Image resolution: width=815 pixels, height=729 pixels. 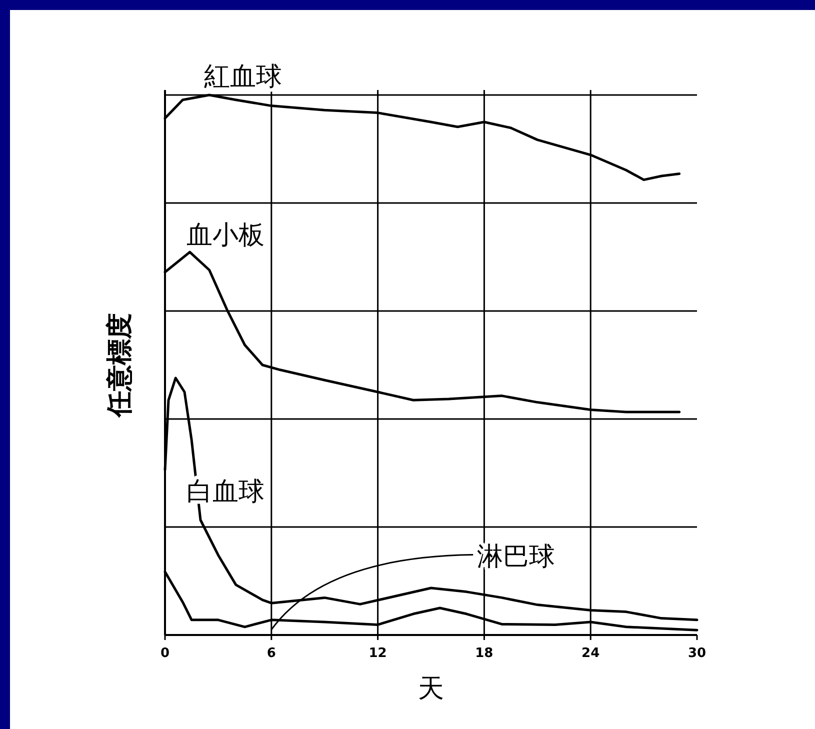 What do you see at coordinates (243, 77) in the screenshot?
I see `series-label: 紅血球` at bounding box center [243, 77].